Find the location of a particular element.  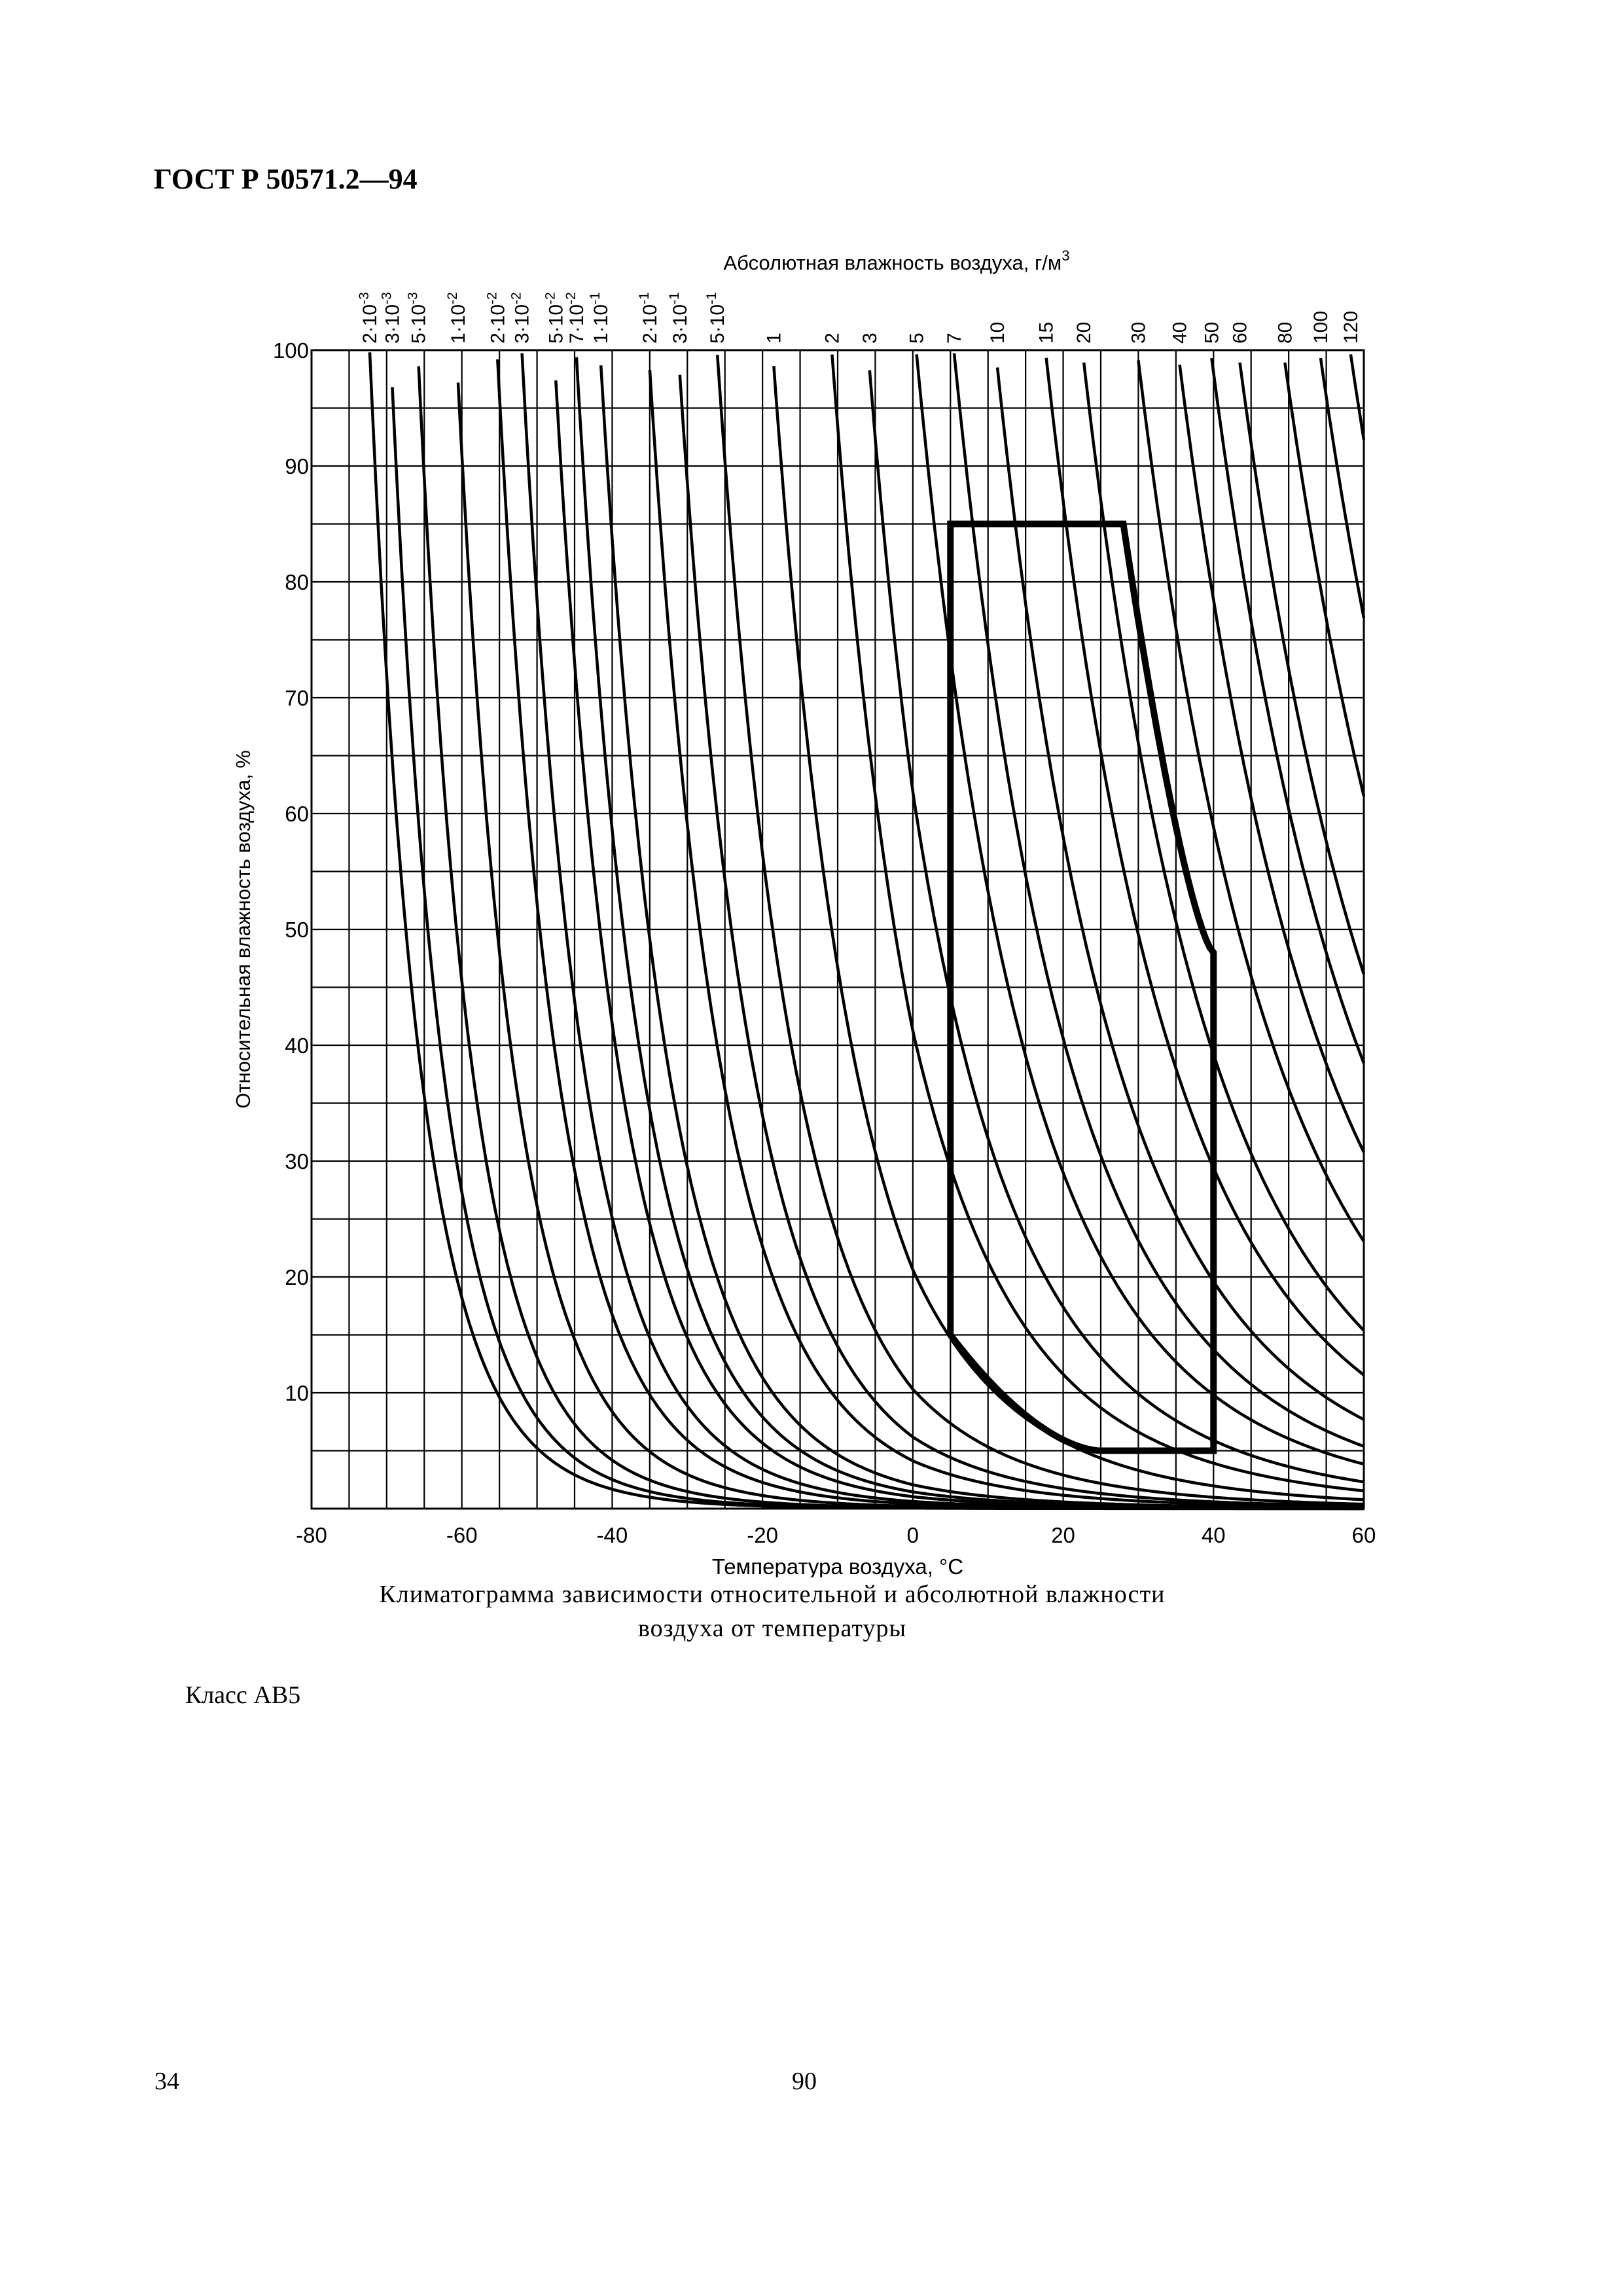

caption-line-2: воздуха от температуры is located at coordinates (772, 1628).